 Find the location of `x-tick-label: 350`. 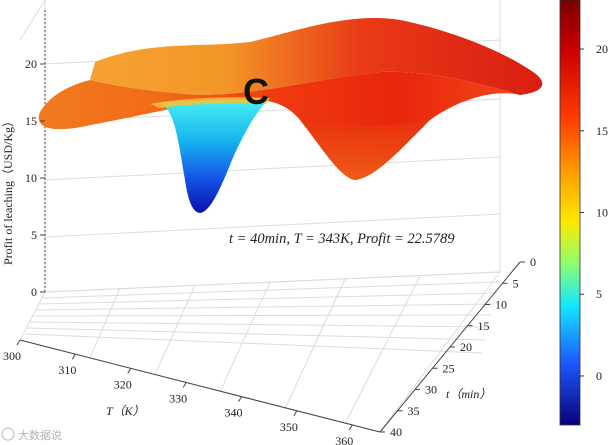

x-tick-label: 350 is located at coordinates (289, 427).